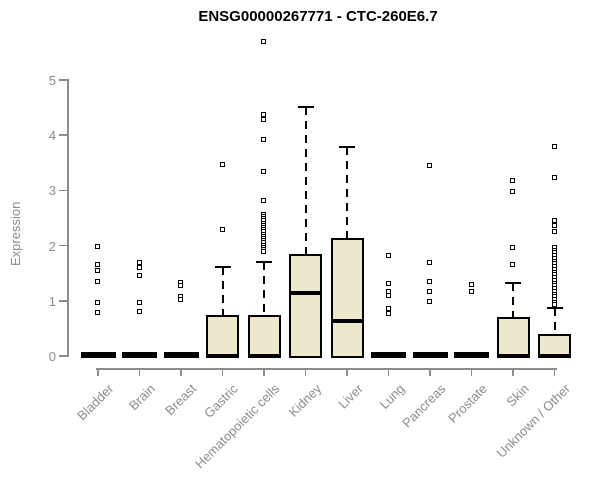 The image size is (600, 500). I want to click on x-tick-label: Skin, so click(517, 395).